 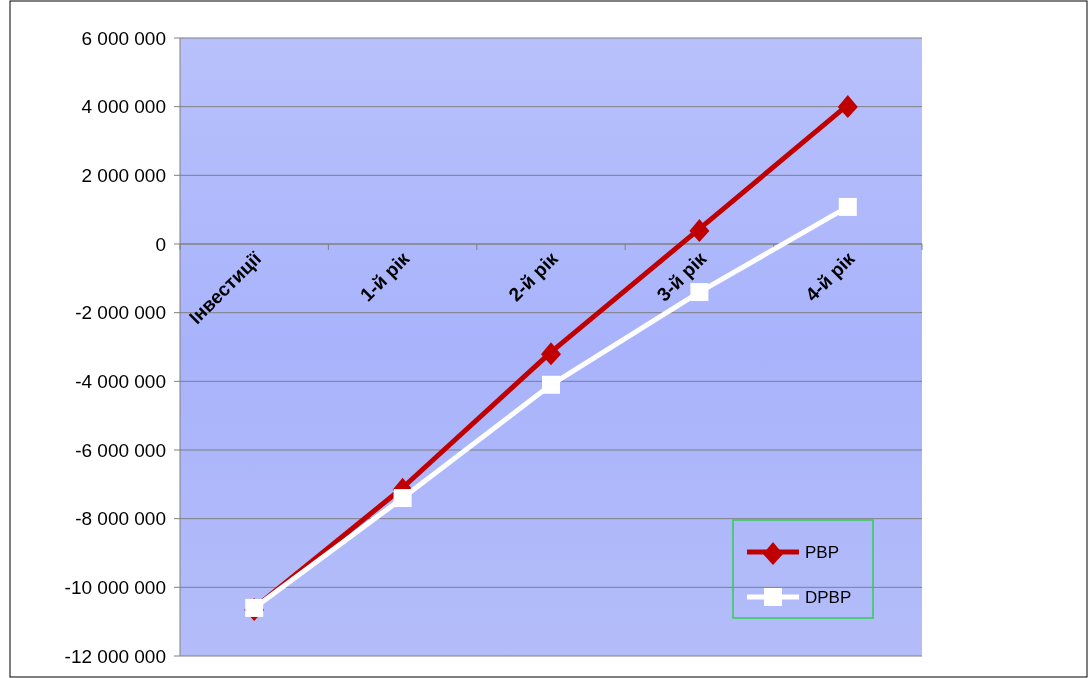 What do you see at coordinates (123, 175) in the screenshot?
I see `y-tick-label: 2 000 000` at bounding box center [123, 175].